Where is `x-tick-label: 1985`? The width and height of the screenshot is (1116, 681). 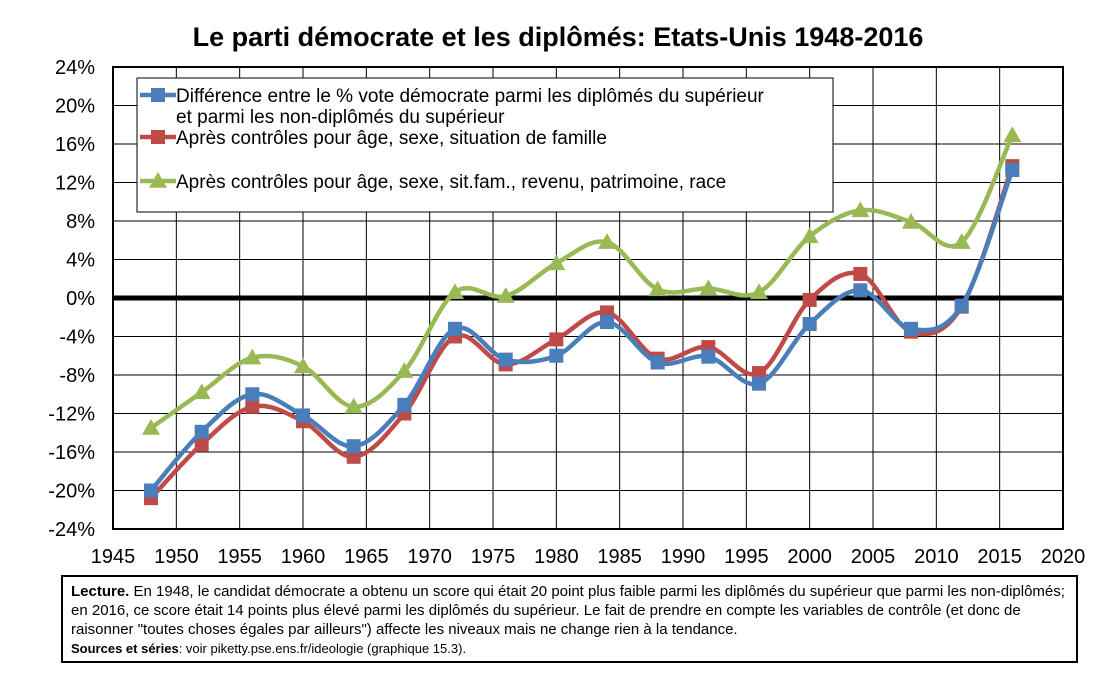
x-tick-label: 1985 is located at coordinates (619, 557).